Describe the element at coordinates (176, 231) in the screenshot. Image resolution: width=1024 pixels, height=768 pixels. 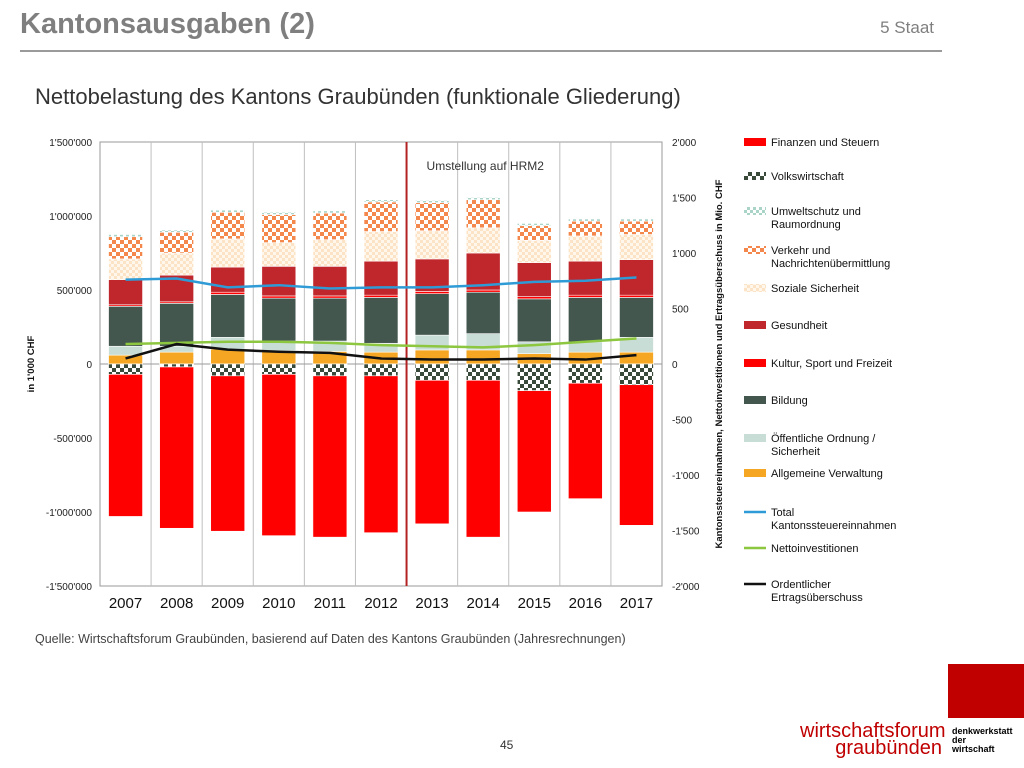
I see `bar-umweltschutz-und-raumordnung-2008` at that location.